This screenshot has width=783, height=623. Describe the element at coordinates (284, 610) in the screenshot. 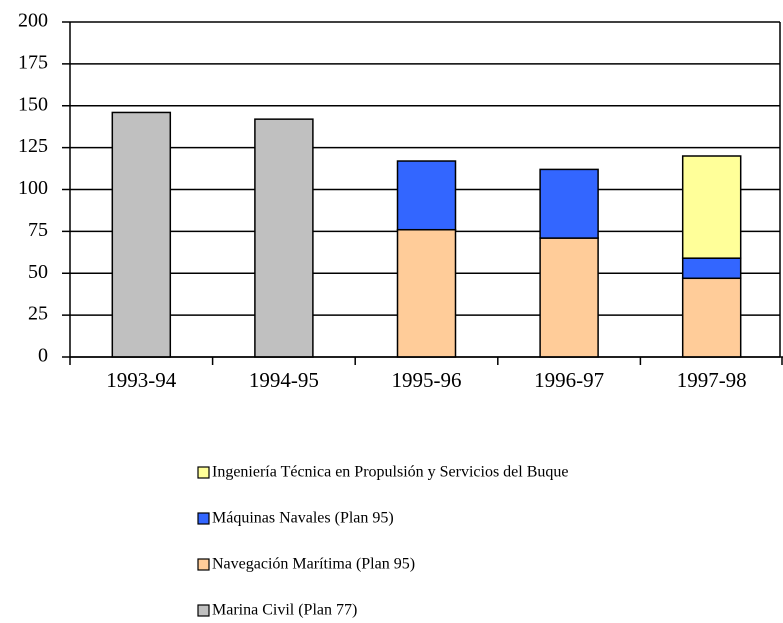

I see `legend-label: Marina Civil (Plan 77)` at that location.